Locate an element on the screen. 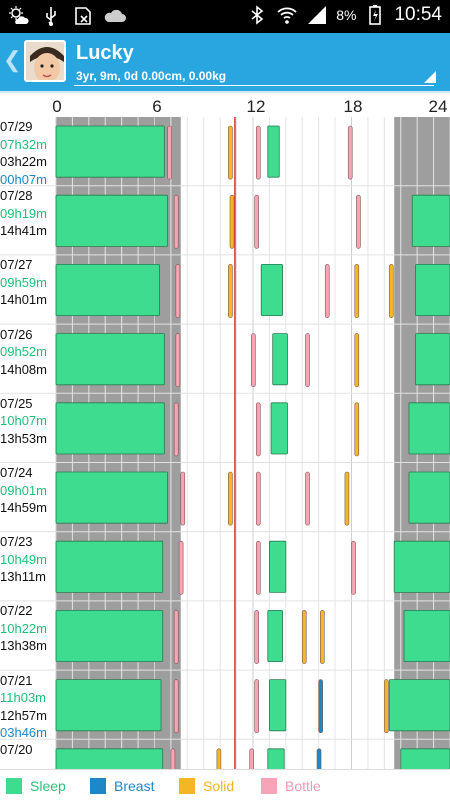  sim-blocked-icon is located at coordinates (83, 16).